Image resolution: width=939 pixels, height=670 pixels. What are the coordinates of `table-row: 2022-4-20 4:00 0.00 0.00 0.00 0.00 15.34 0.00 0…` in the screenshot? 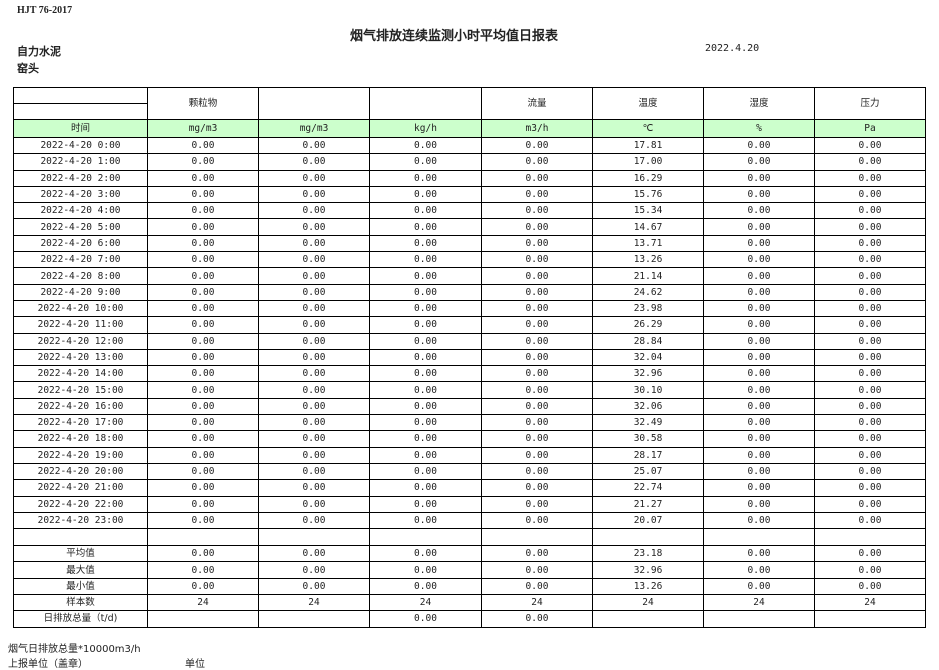 It's located at (469, 211).